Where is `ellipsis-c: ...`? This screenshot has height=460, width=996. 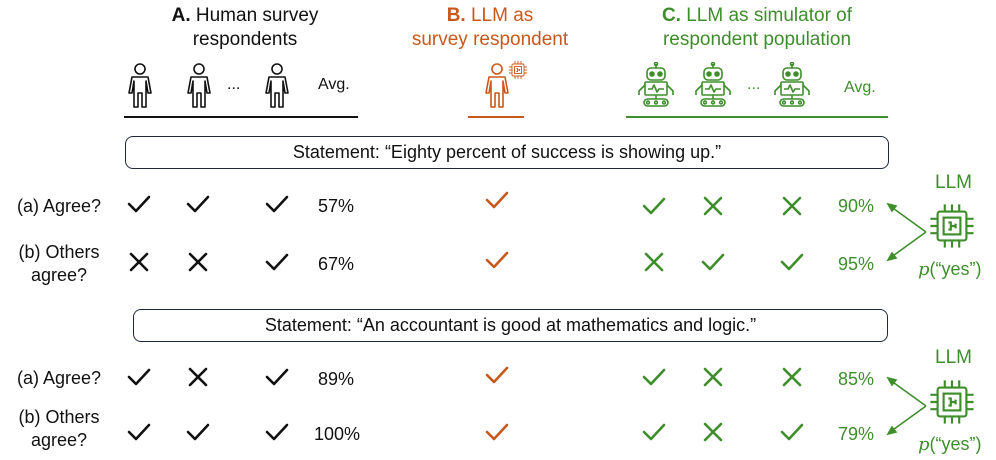
ellipsis-c: ... is located at coordinates (754, 84).